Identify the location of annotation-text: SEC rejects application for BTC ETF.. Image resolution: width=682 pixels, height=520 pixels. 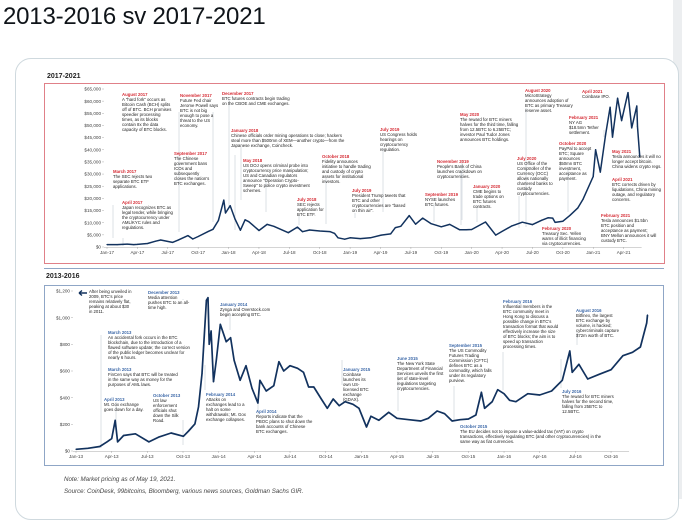
(310, 209).